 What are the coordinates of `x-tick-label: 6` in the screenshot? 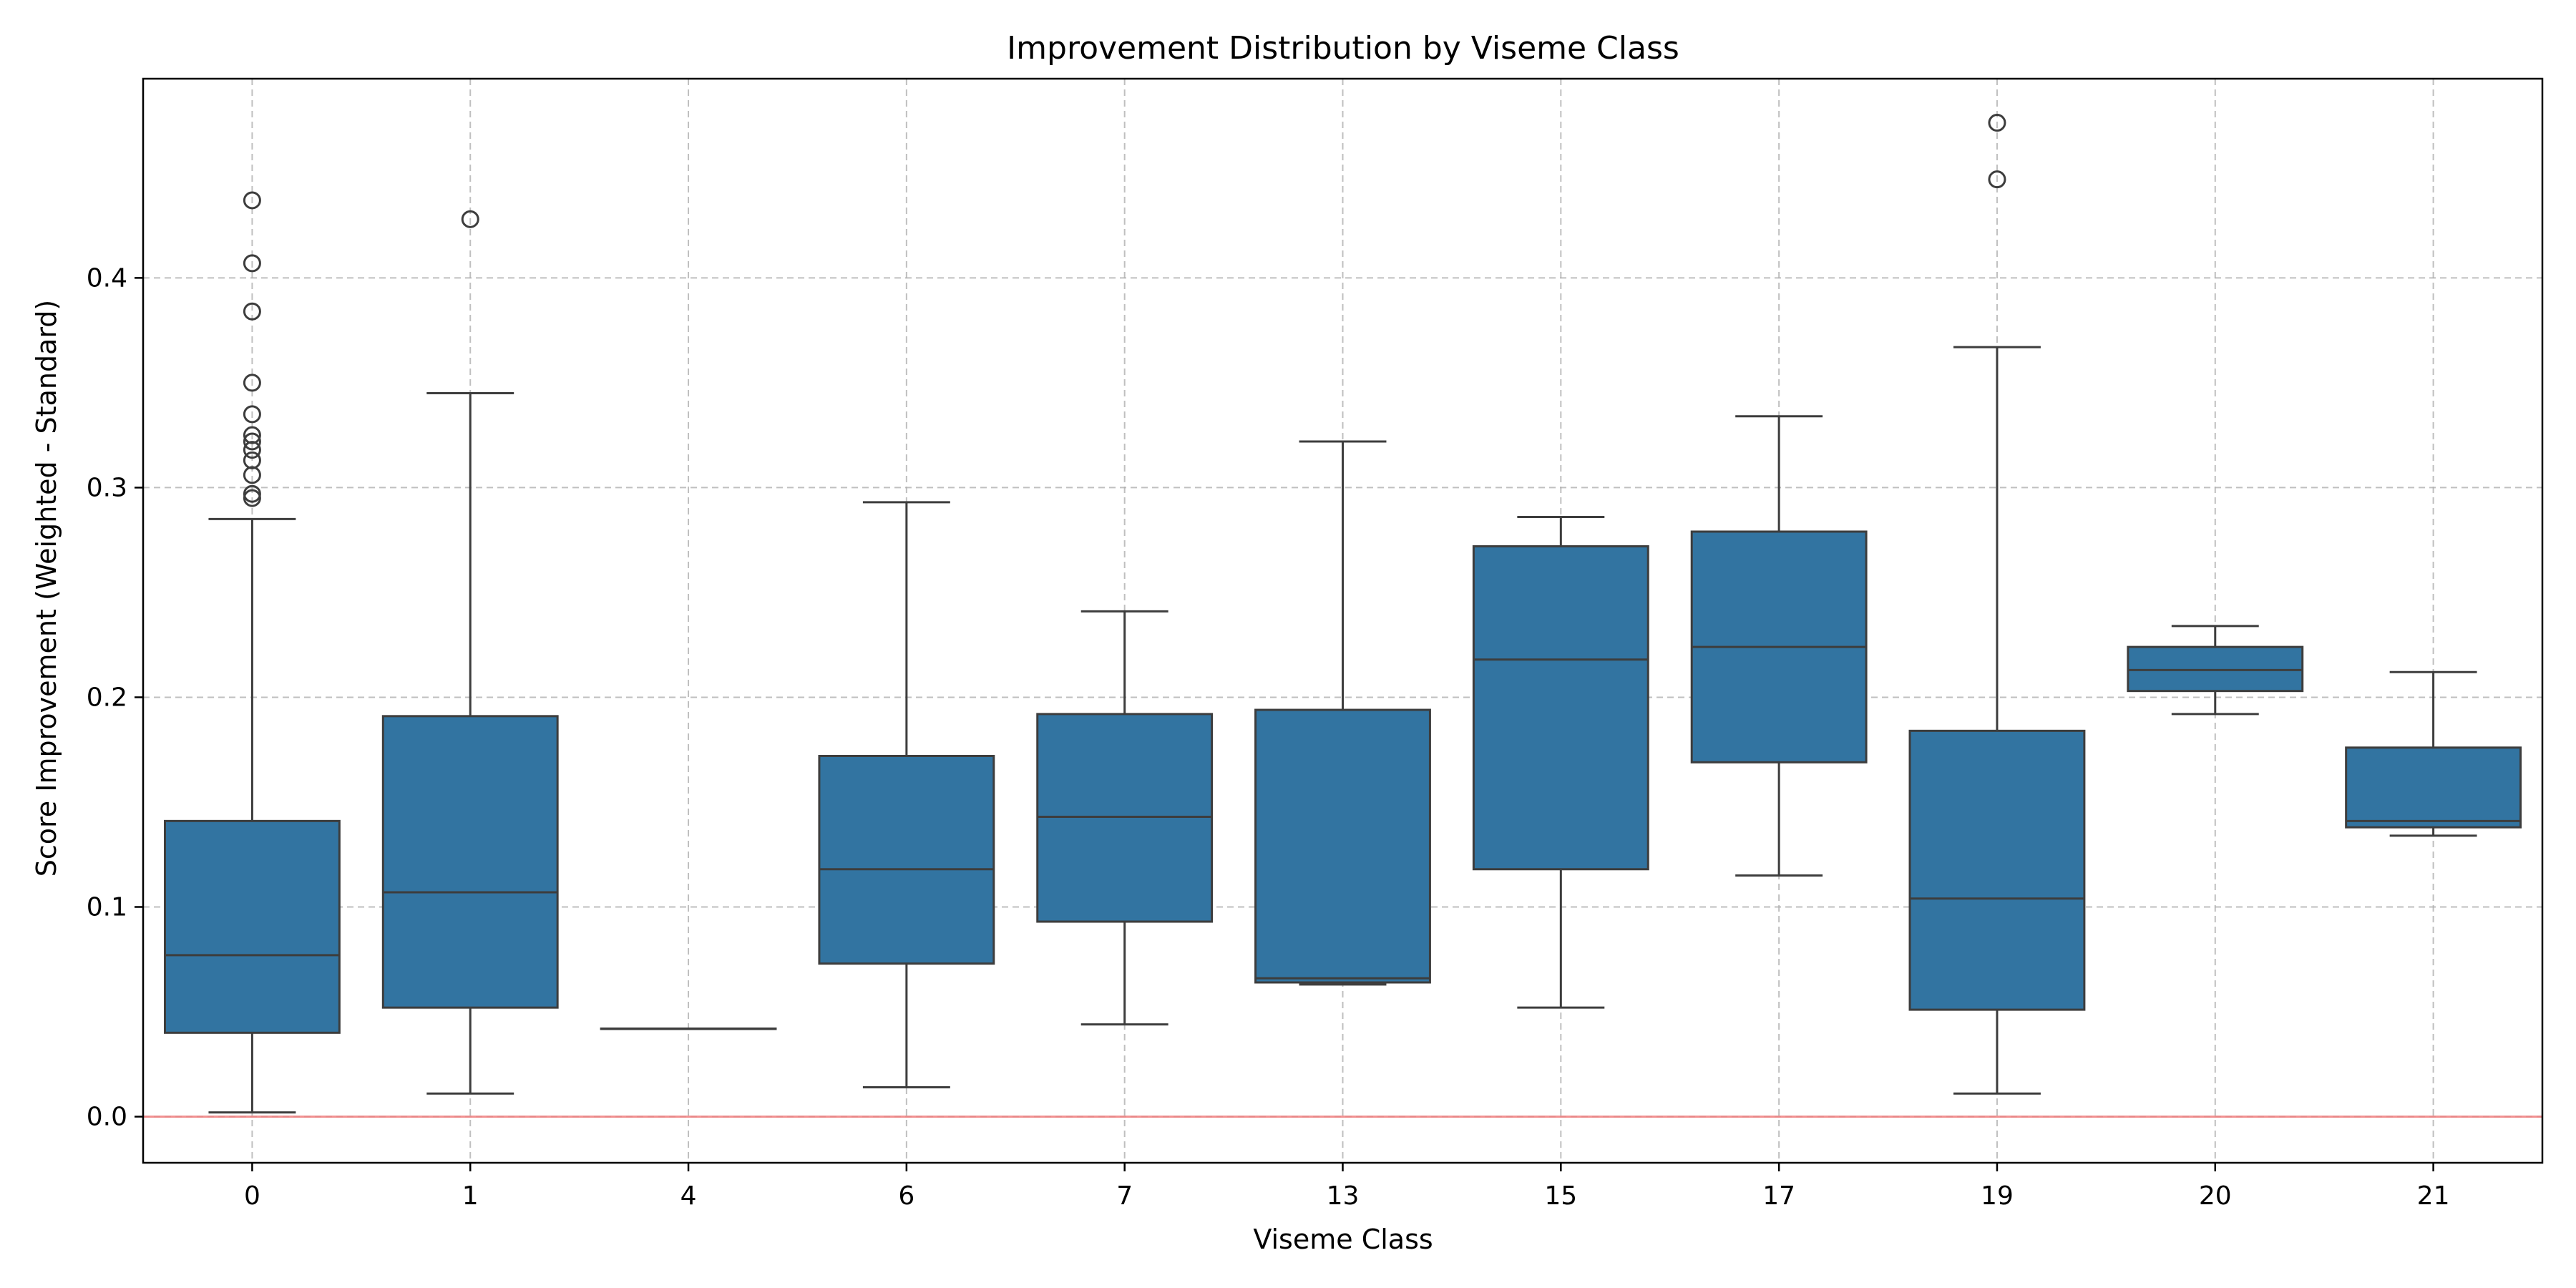 It's located at (906, 1196).